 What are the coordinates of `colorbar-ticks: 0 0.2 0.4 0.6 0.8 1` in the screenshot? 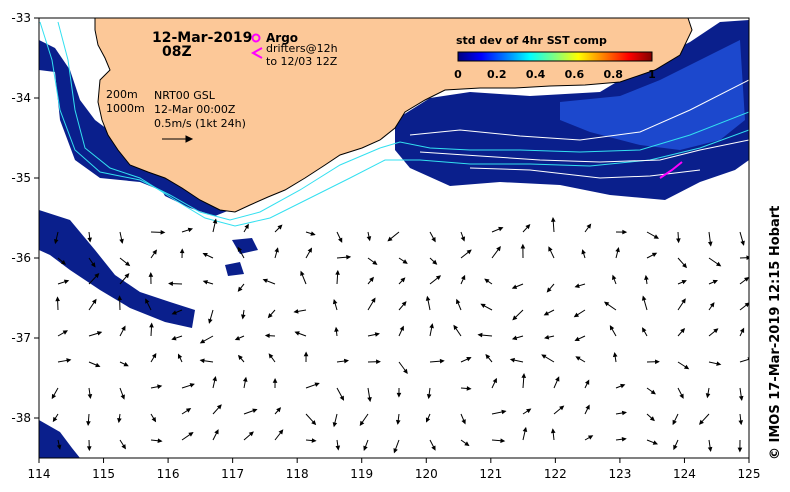 It's located at (555, 74).